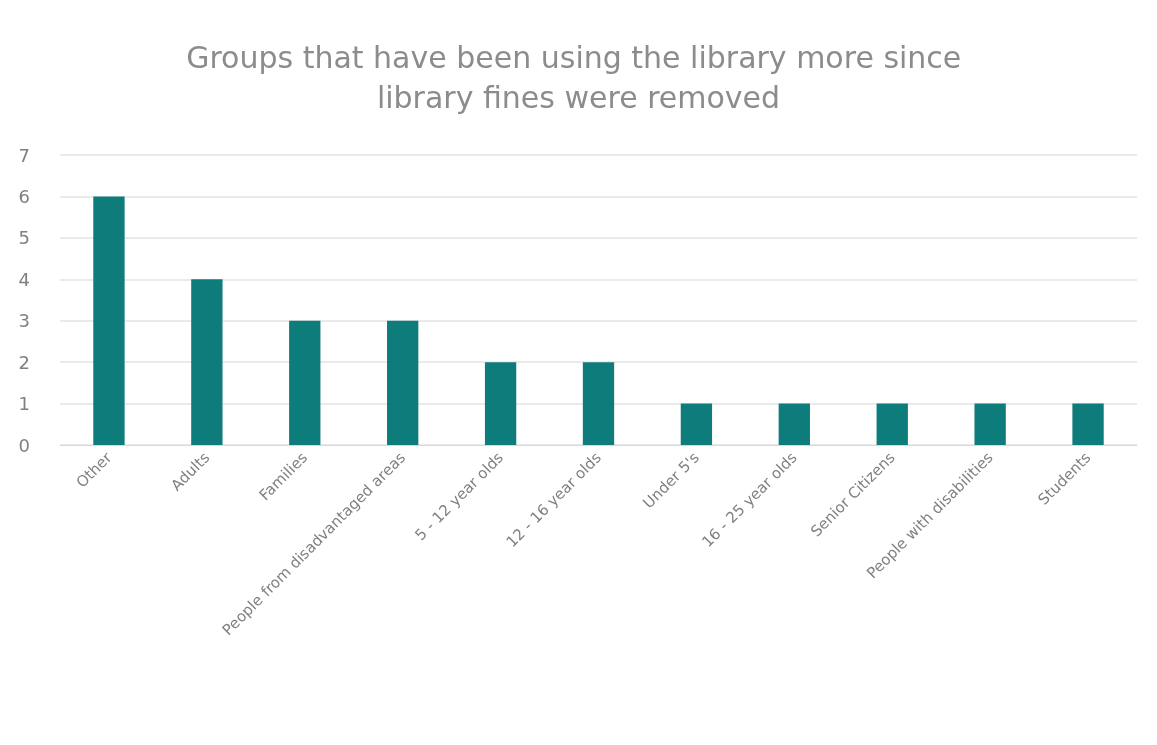  I want to click on y-tick-label: 6, so click(24, 196).